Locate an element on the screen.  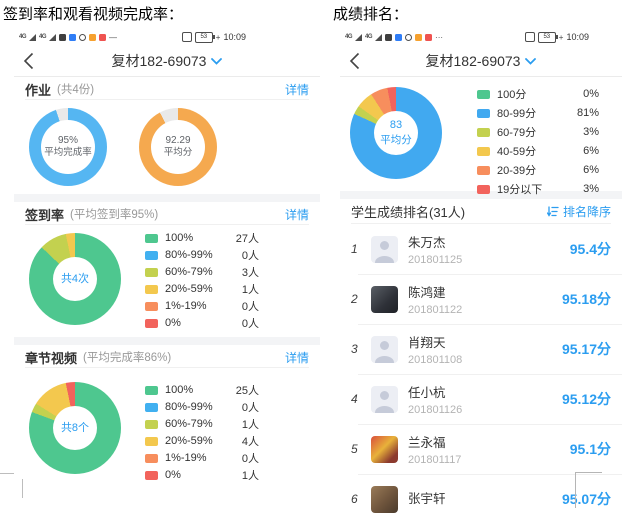
videos-donut-chart: 共8个 is located at coordinates (75, 428).